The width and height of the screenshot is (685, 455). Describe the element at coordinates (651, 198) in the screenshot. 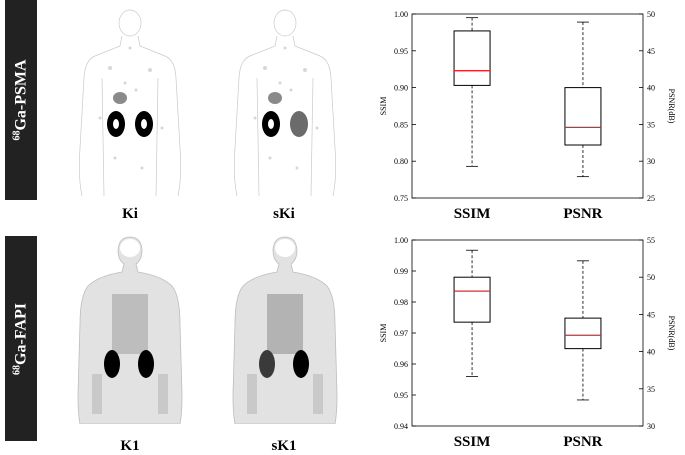

I see `y2-tick-label: 25` at that location.